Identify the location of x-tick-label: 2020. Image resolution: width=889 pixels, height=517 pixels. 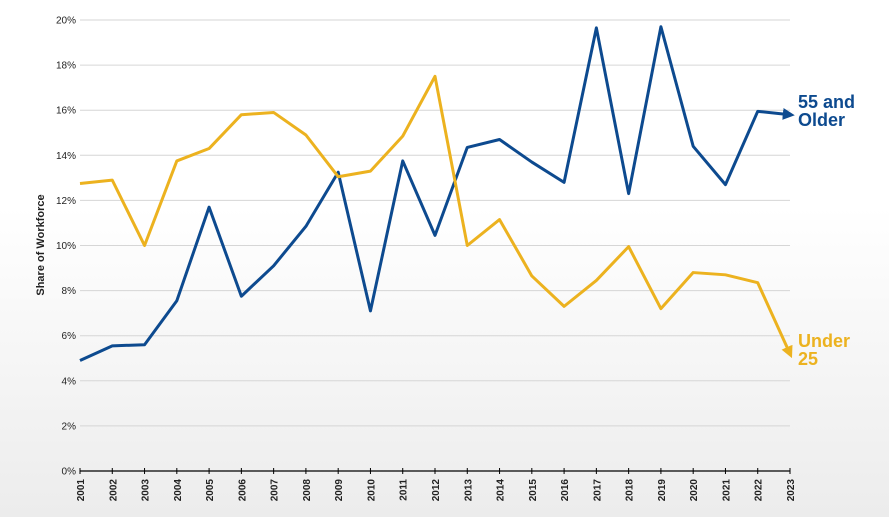
(694, 490).